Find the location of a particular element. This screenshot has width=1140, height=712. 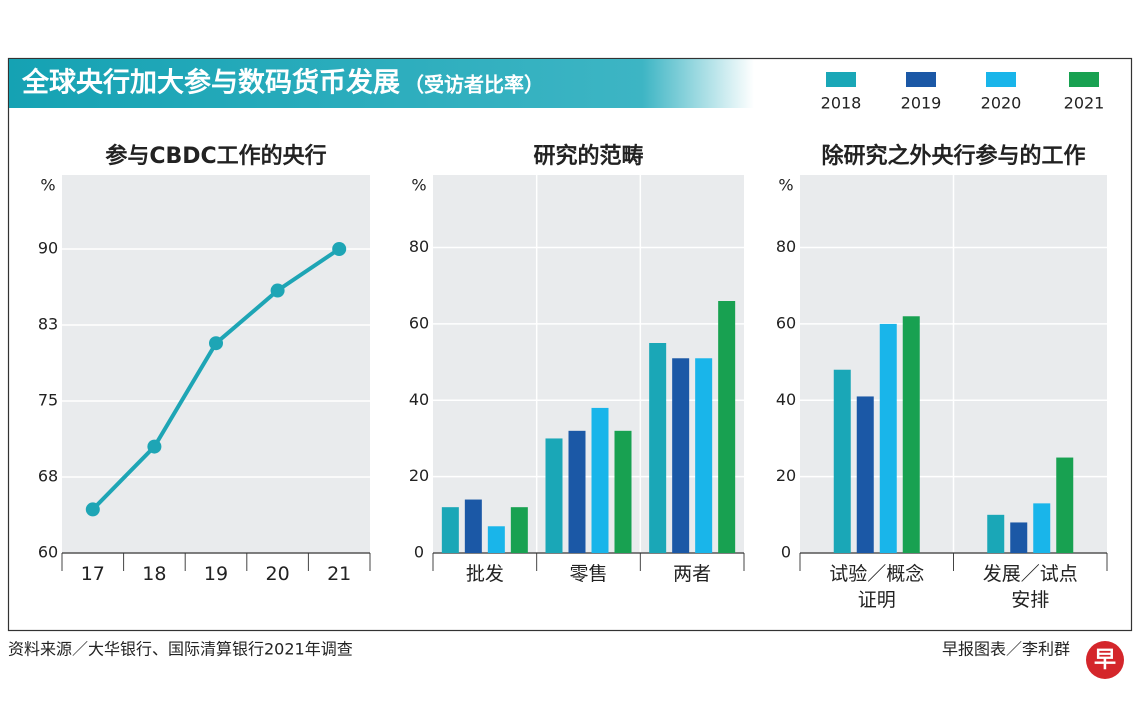

y-tick-label: 83 is located at coordinates (48, 323).